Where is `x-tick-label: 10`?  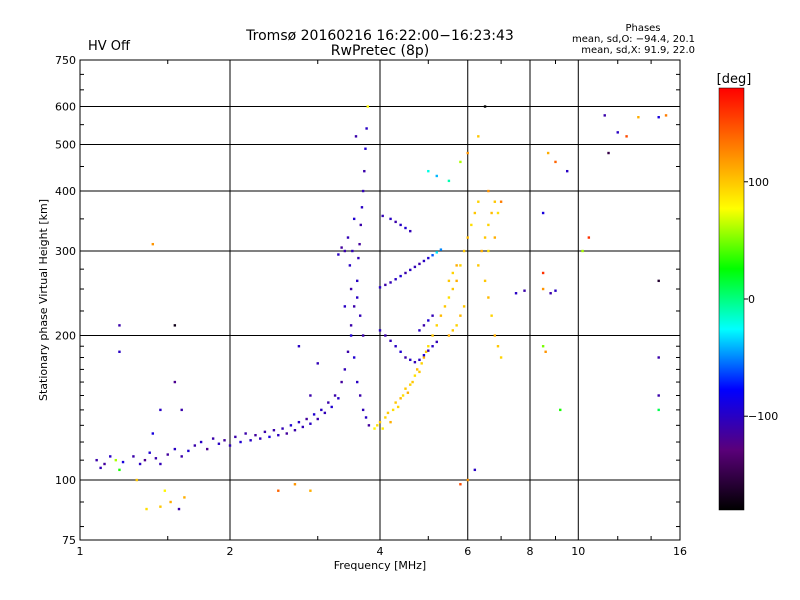 x-tick-label: 10 is located at coordinates (578, 551).